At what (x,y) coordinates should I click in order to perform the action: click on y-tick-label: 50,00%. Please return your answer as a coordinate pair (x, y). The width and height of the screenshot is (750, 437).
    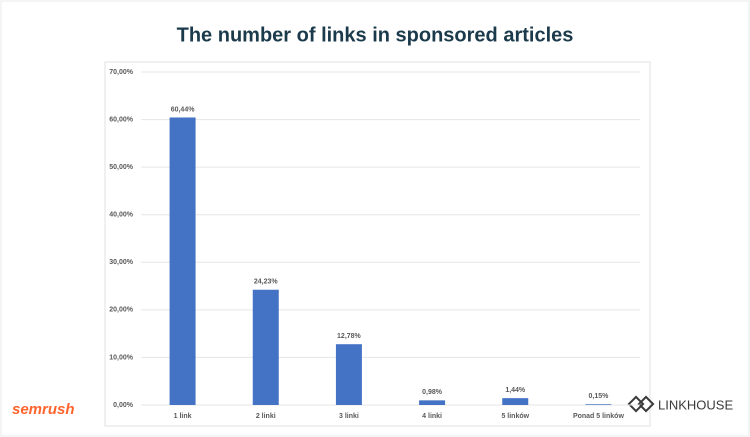
    Looking at the image, I should click on (121, 167).